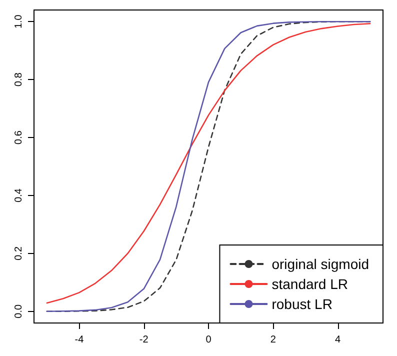  What do you see at coordinates (209, 340) in the screenshot?
I see `x-tick-label: 0` at bounding box center [209, 340].